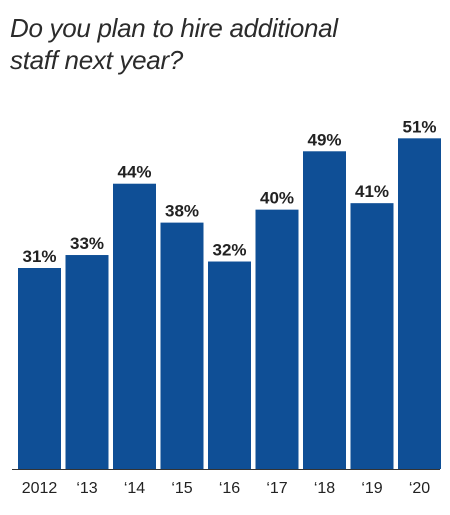  What do you see at coordinates (181, 488) in the screenshot?
I see `x-tick-label-3: ‘15` at bounding box center [181, 488].